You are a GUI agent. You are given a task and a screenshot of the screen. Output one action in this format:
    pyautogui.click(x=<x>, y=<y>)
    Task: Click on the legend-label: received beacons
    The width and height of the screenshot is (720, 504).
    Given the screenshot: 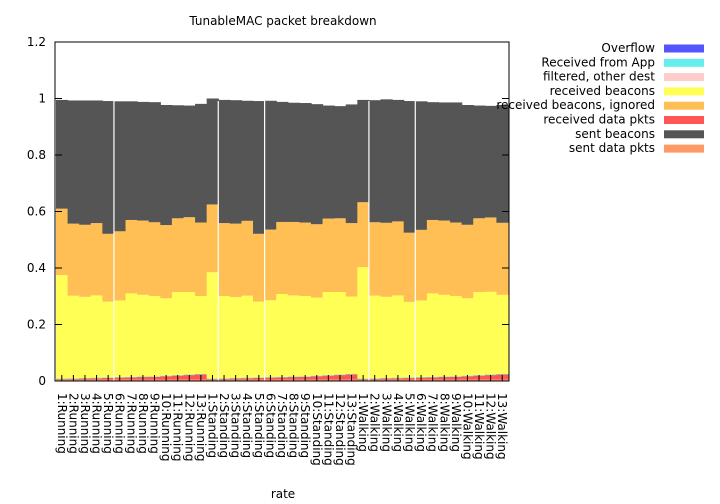 What is the action you would take?
    pyautogui.click(x=602, y=91)
    